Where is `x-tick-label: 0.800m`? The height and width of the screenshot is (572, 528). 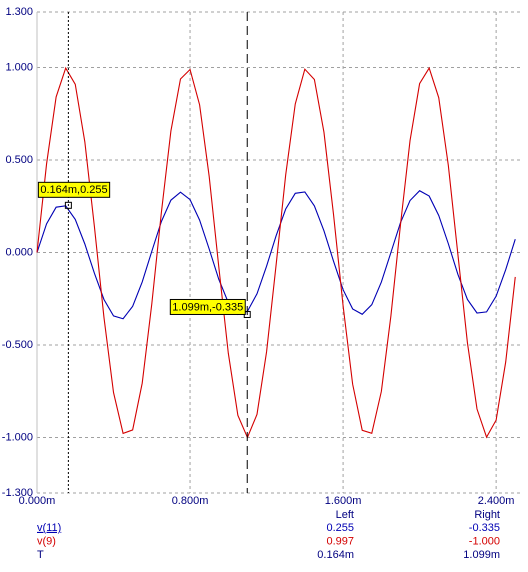
x-tick-label: 0.800m is located at coordinates (190, 501).